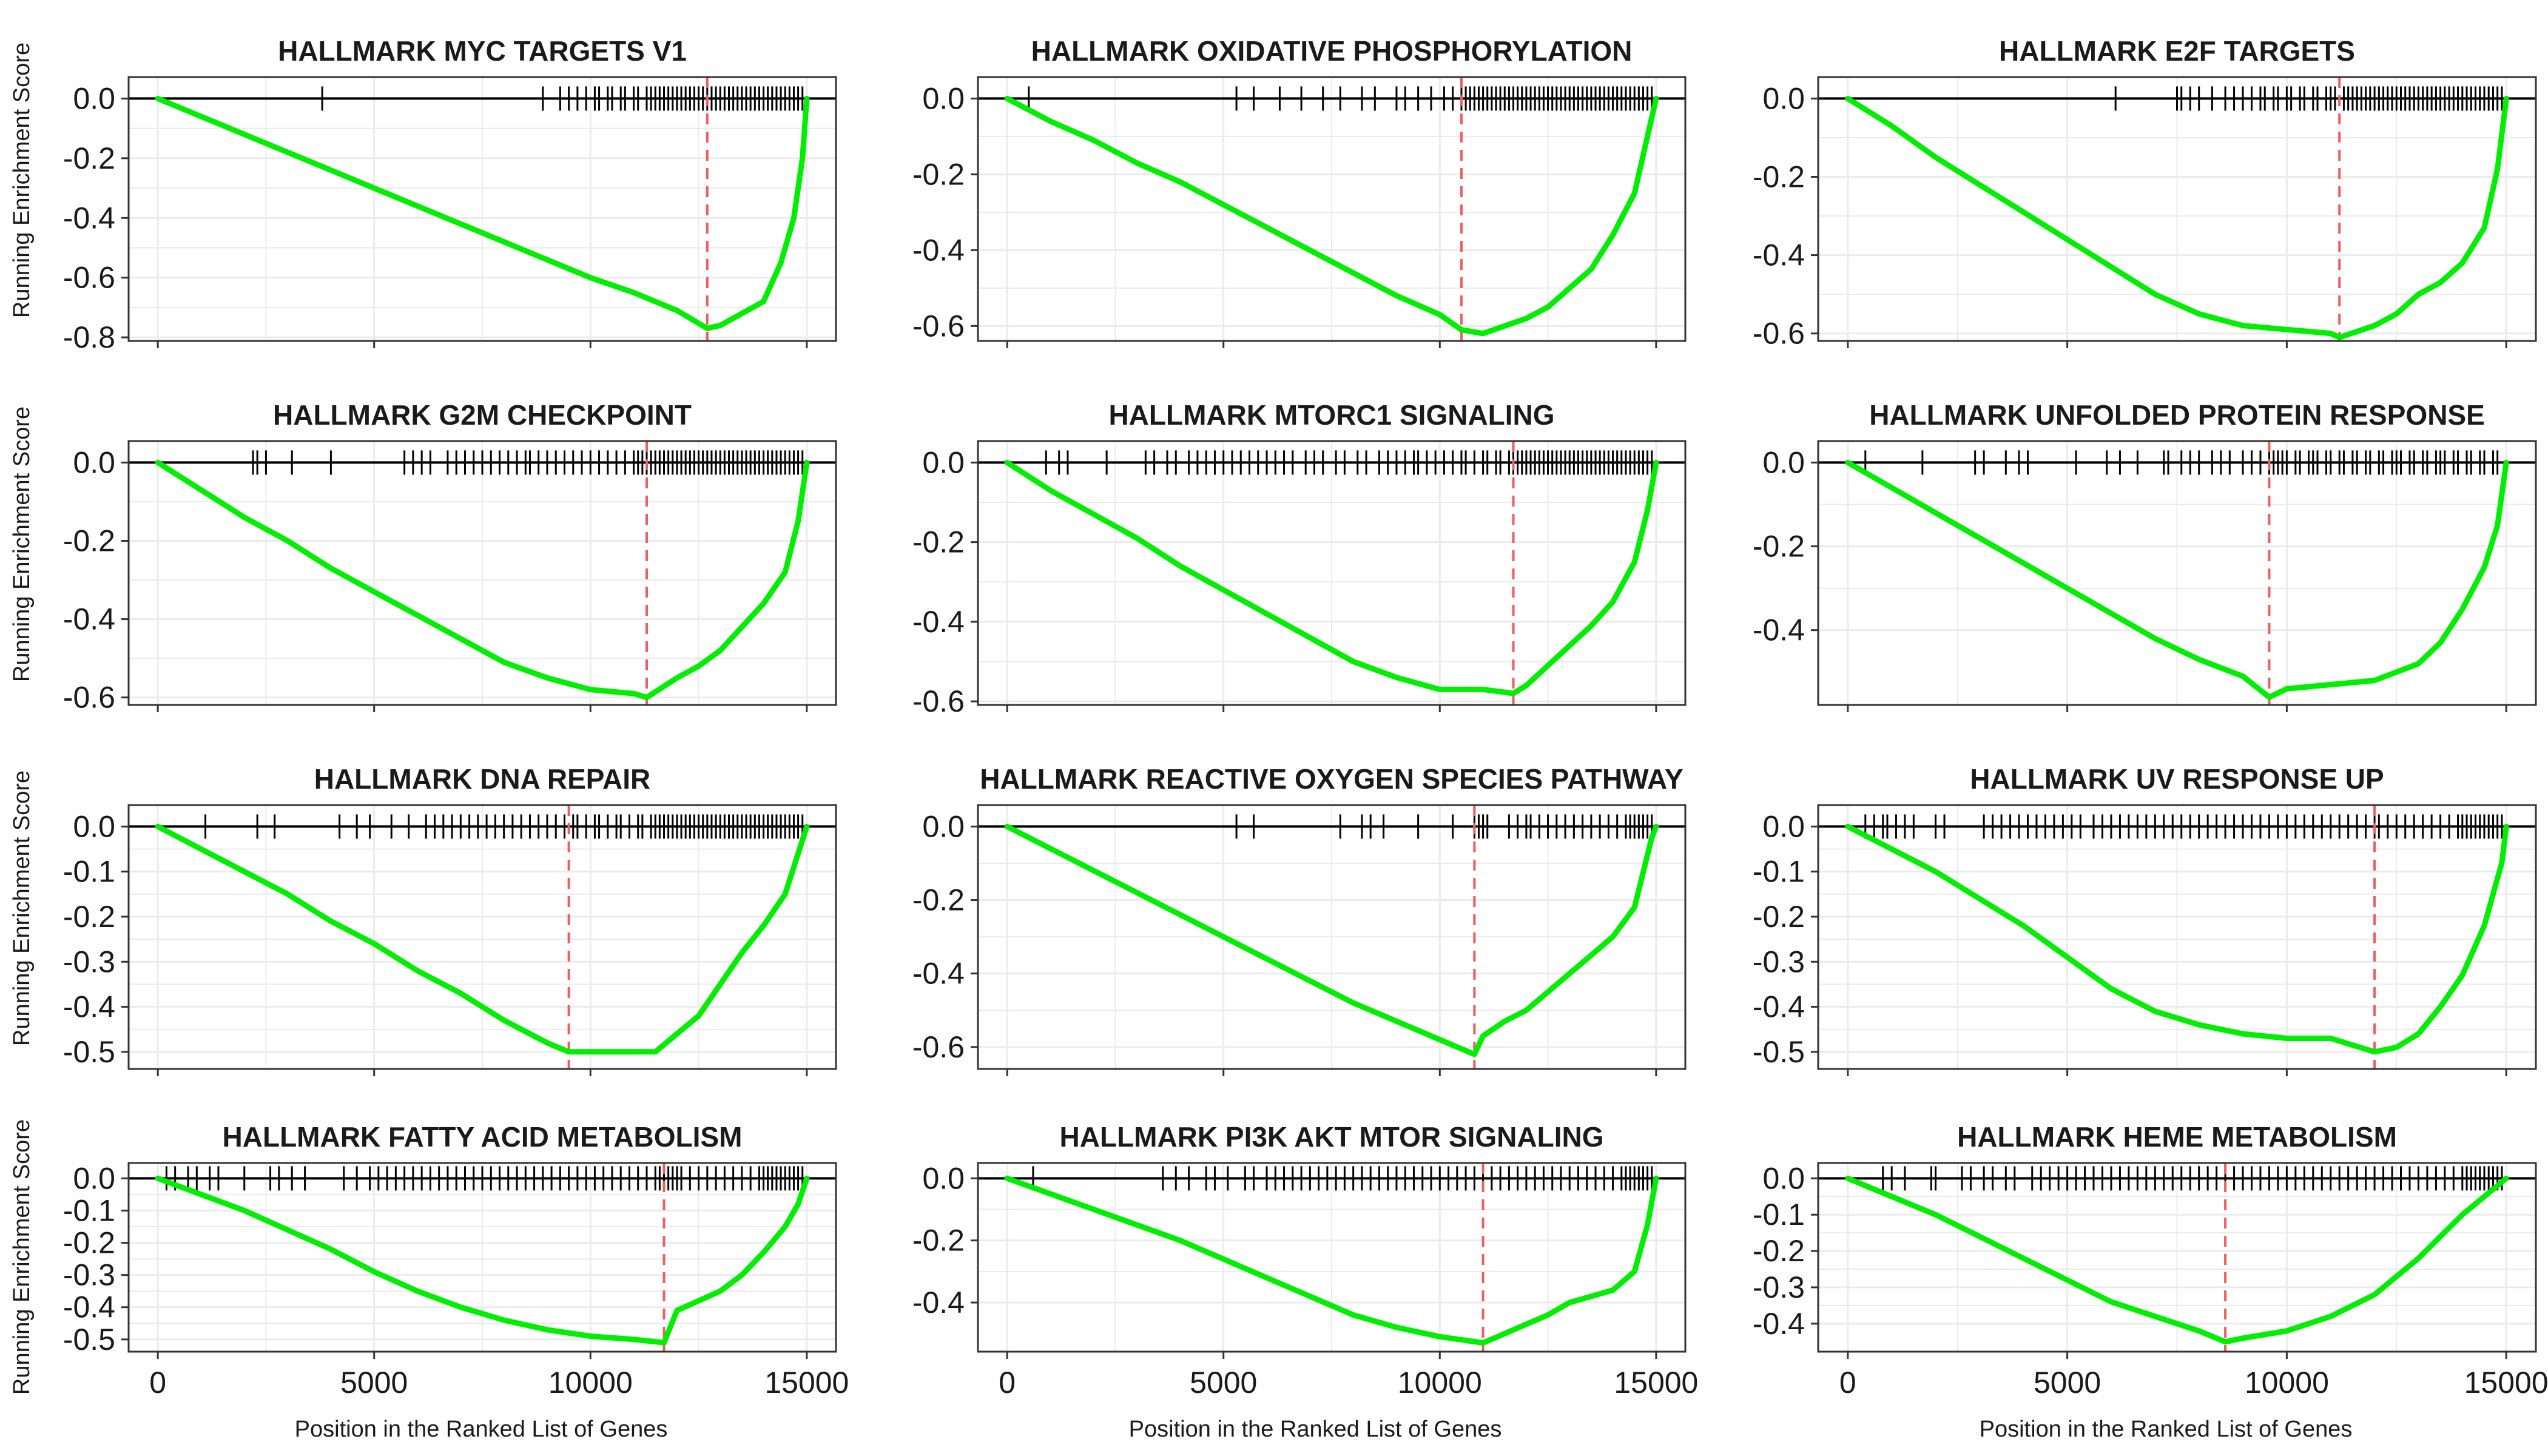  What do you see at coordinates (482, 779) in the screenshot?
I see `panel-title: HALLMARK DNA REPAIR` at bounding box center [482, 779].